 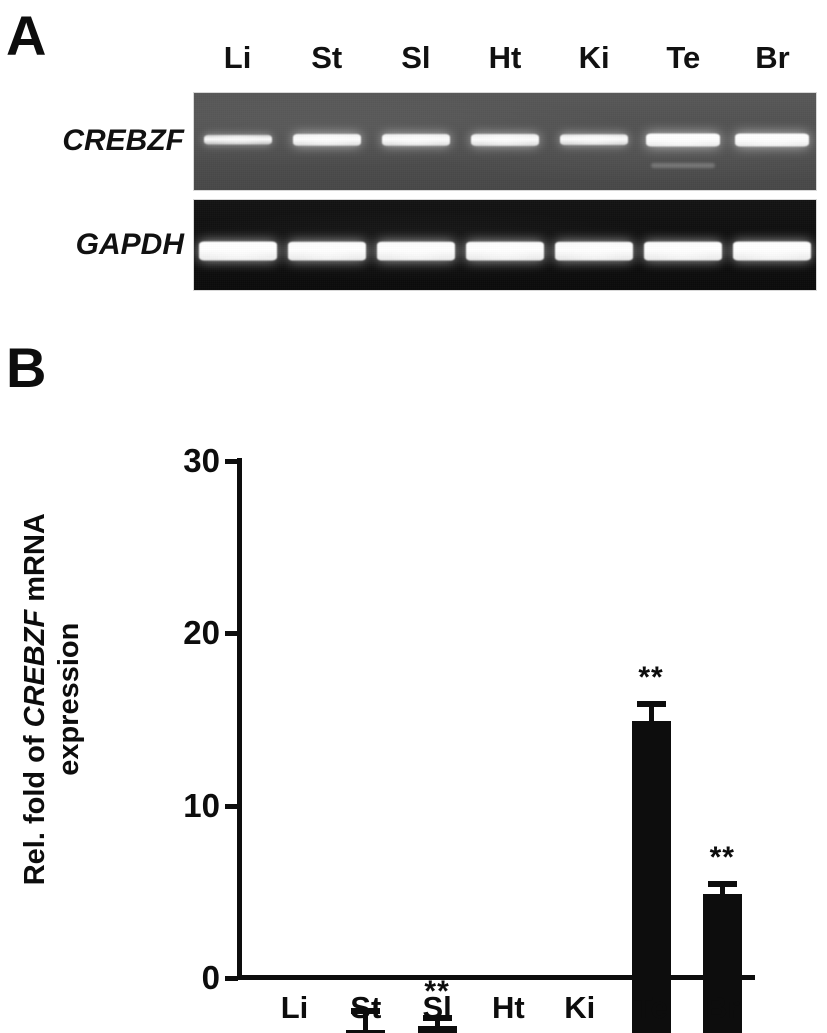 What do you see at coordinates (201, 805) in the screenshot?
I see `y-tick-label: 10` at bounding box center [201, 805].